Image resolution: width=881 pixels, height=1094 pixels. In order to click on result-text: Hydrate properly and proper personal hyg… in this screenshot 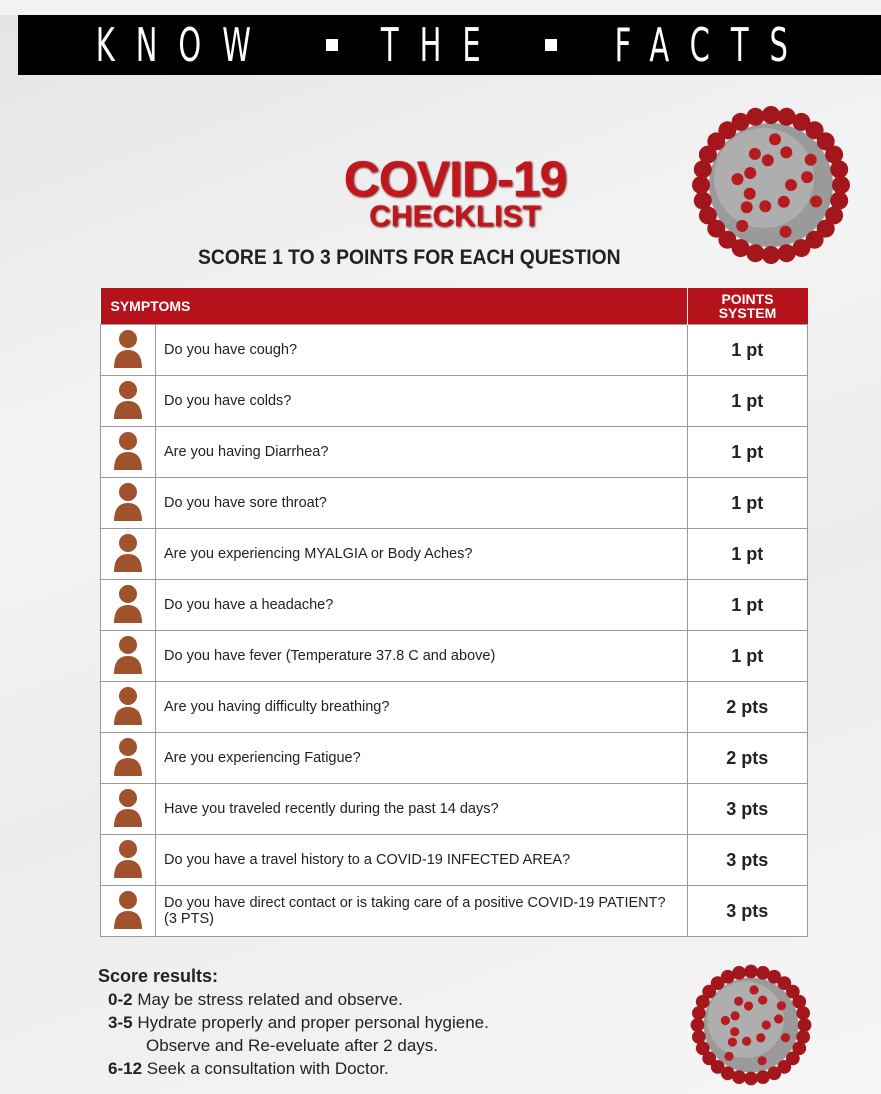, I will do `click(313, 1022)`.